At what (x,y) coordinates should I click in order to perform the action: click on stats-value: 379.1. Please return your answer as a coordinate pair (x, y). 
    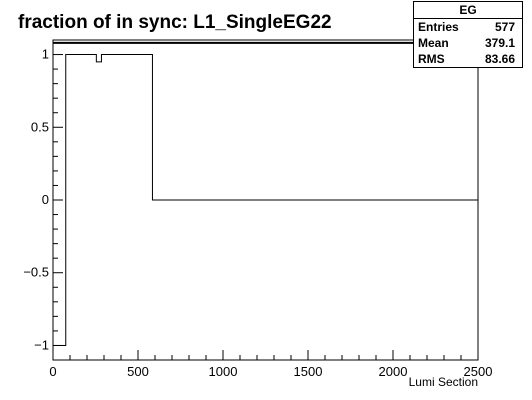
    Looking at the image, I should click on (499, 43).